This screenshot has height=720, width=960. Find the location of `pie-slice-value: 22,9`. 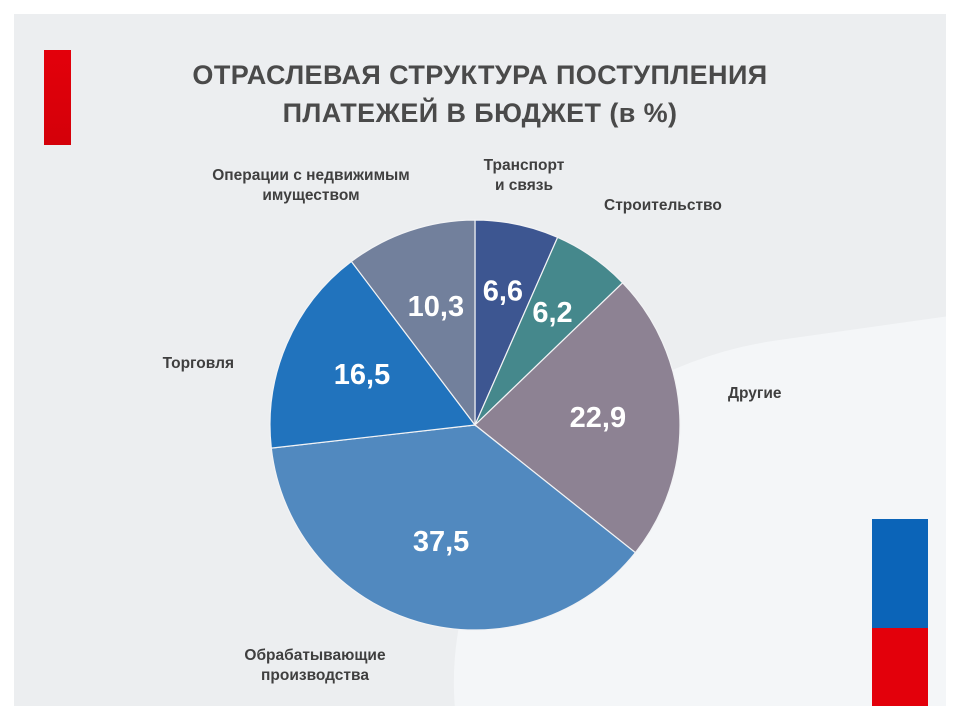

pie-slice-value: 22,9 is located at coordinates (598, 418).